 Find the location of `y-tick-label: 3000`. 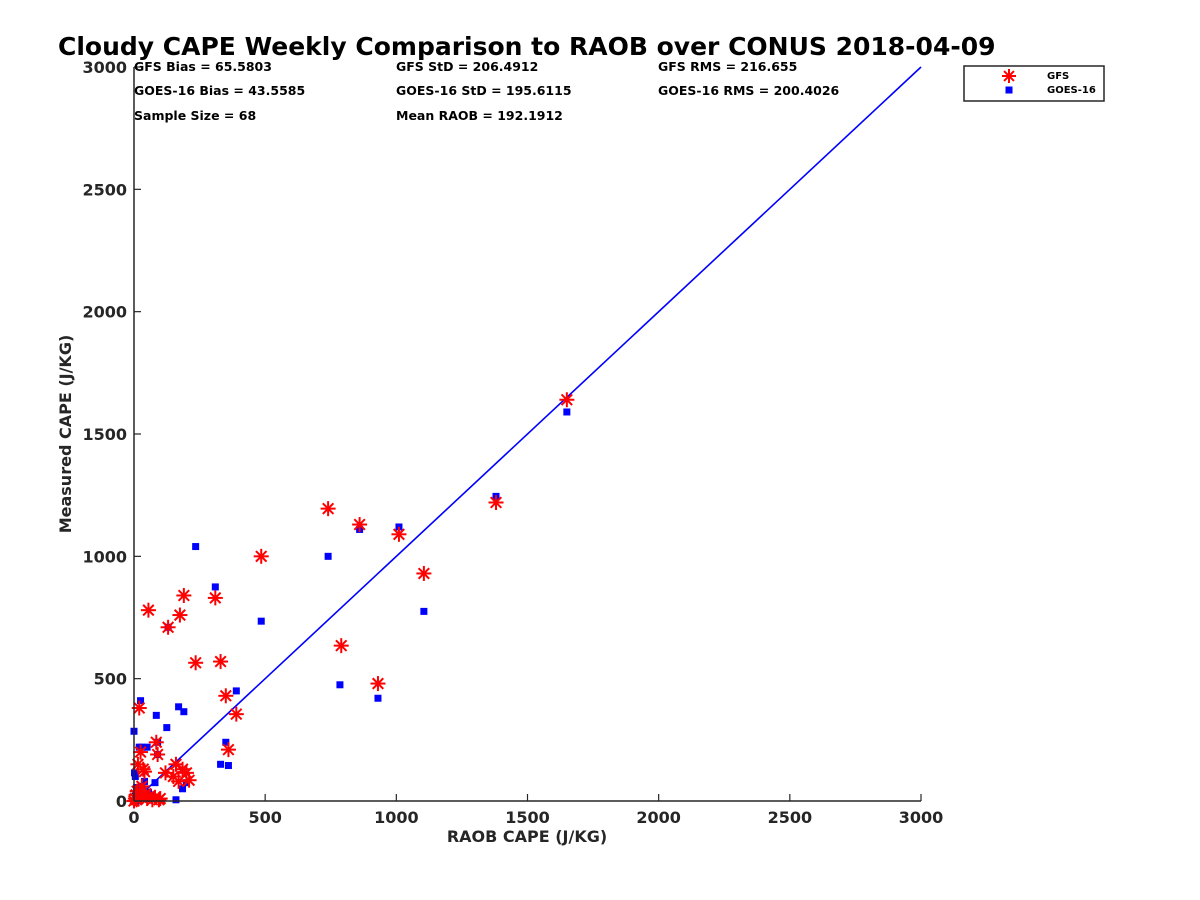

y-tick-label: 3000 is located at coordinates (104, 67).